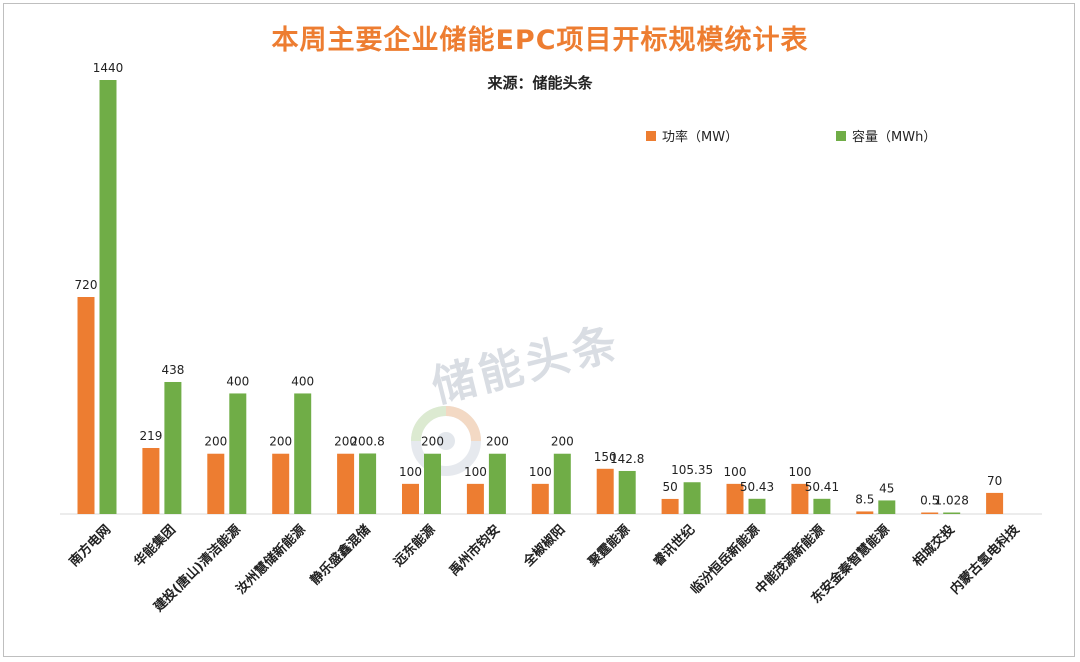 The width and height of the screenshot is (1080, 662). What do you see at coordinates (725, 560) in the screenshot?
I see `category-label-10: 临汾恒岳新能源` at bounding box center [725, 560].